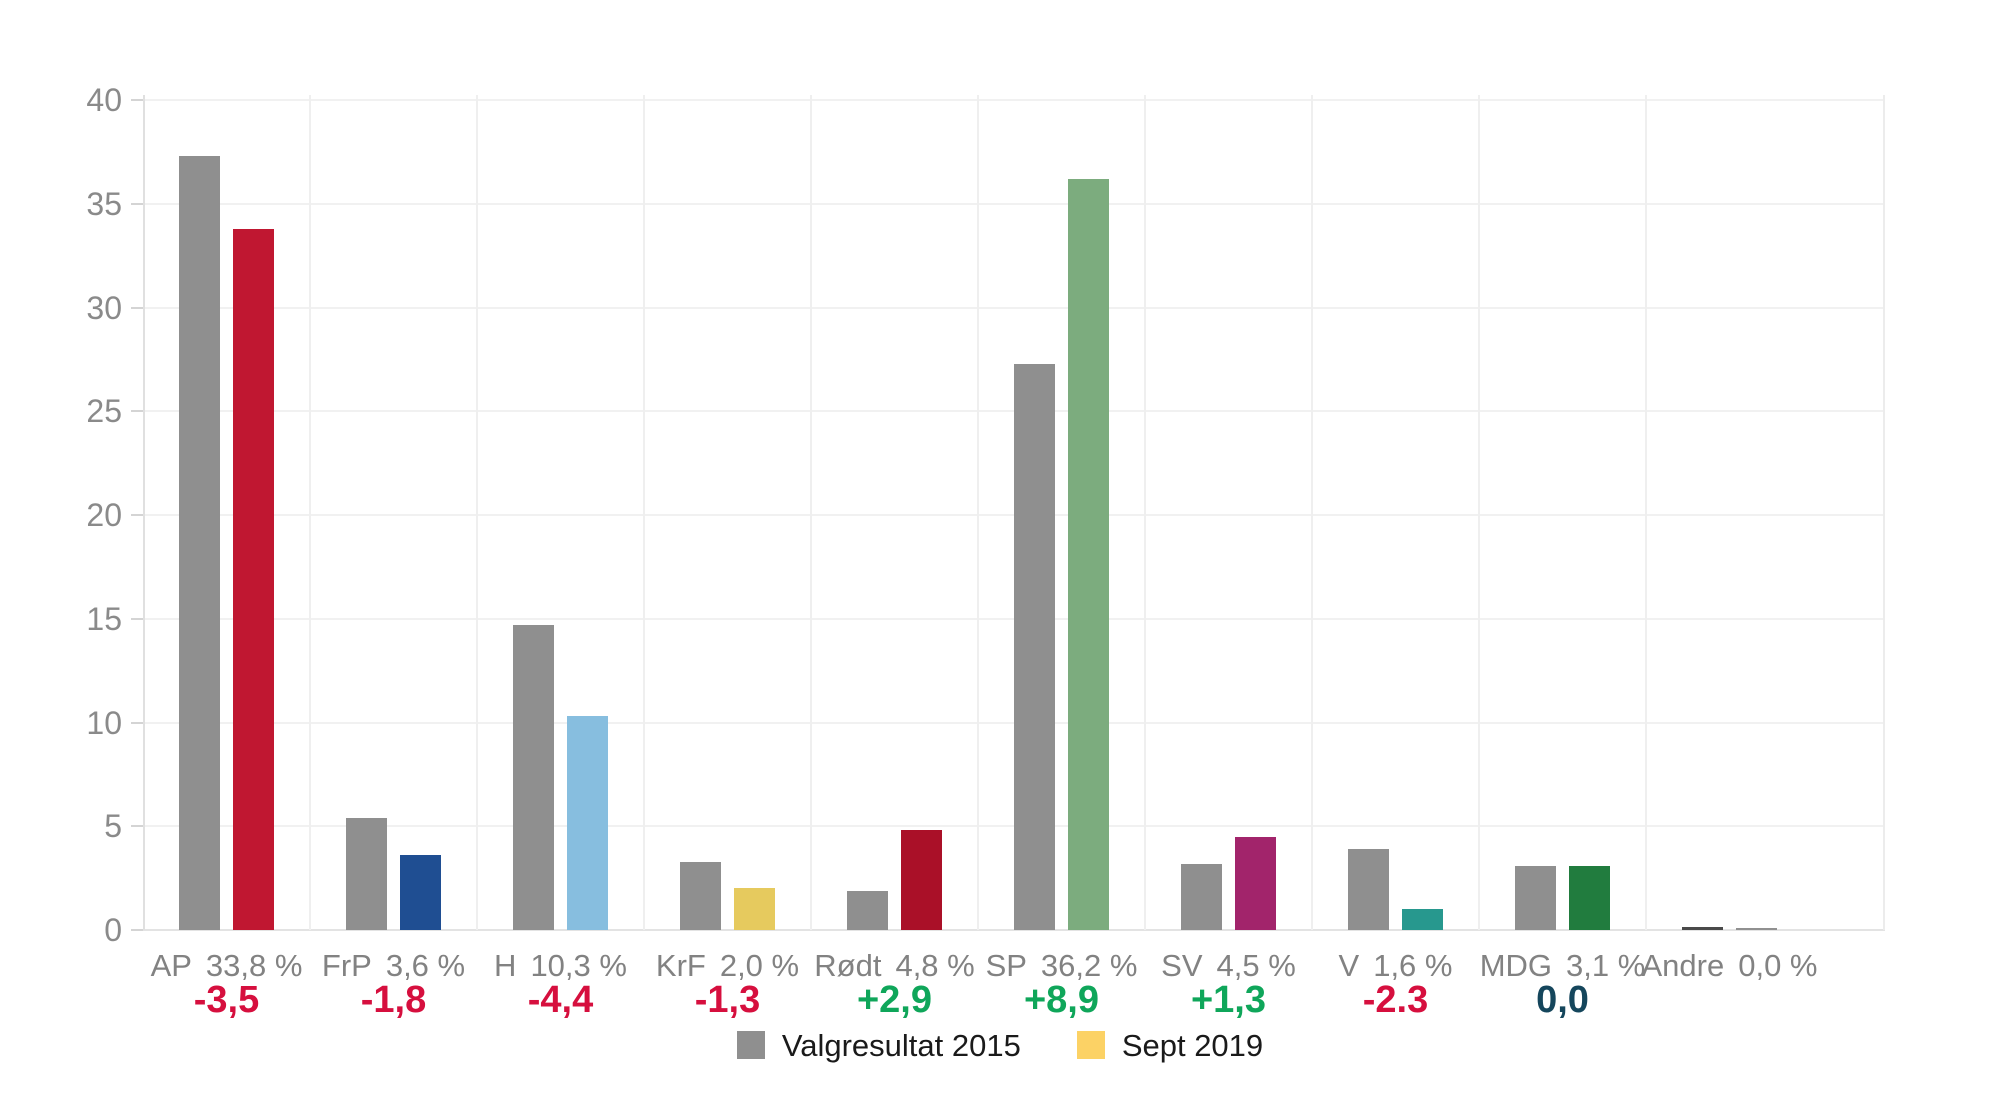  I want to click on y-tick-label-0: 0, so click(113, 930).